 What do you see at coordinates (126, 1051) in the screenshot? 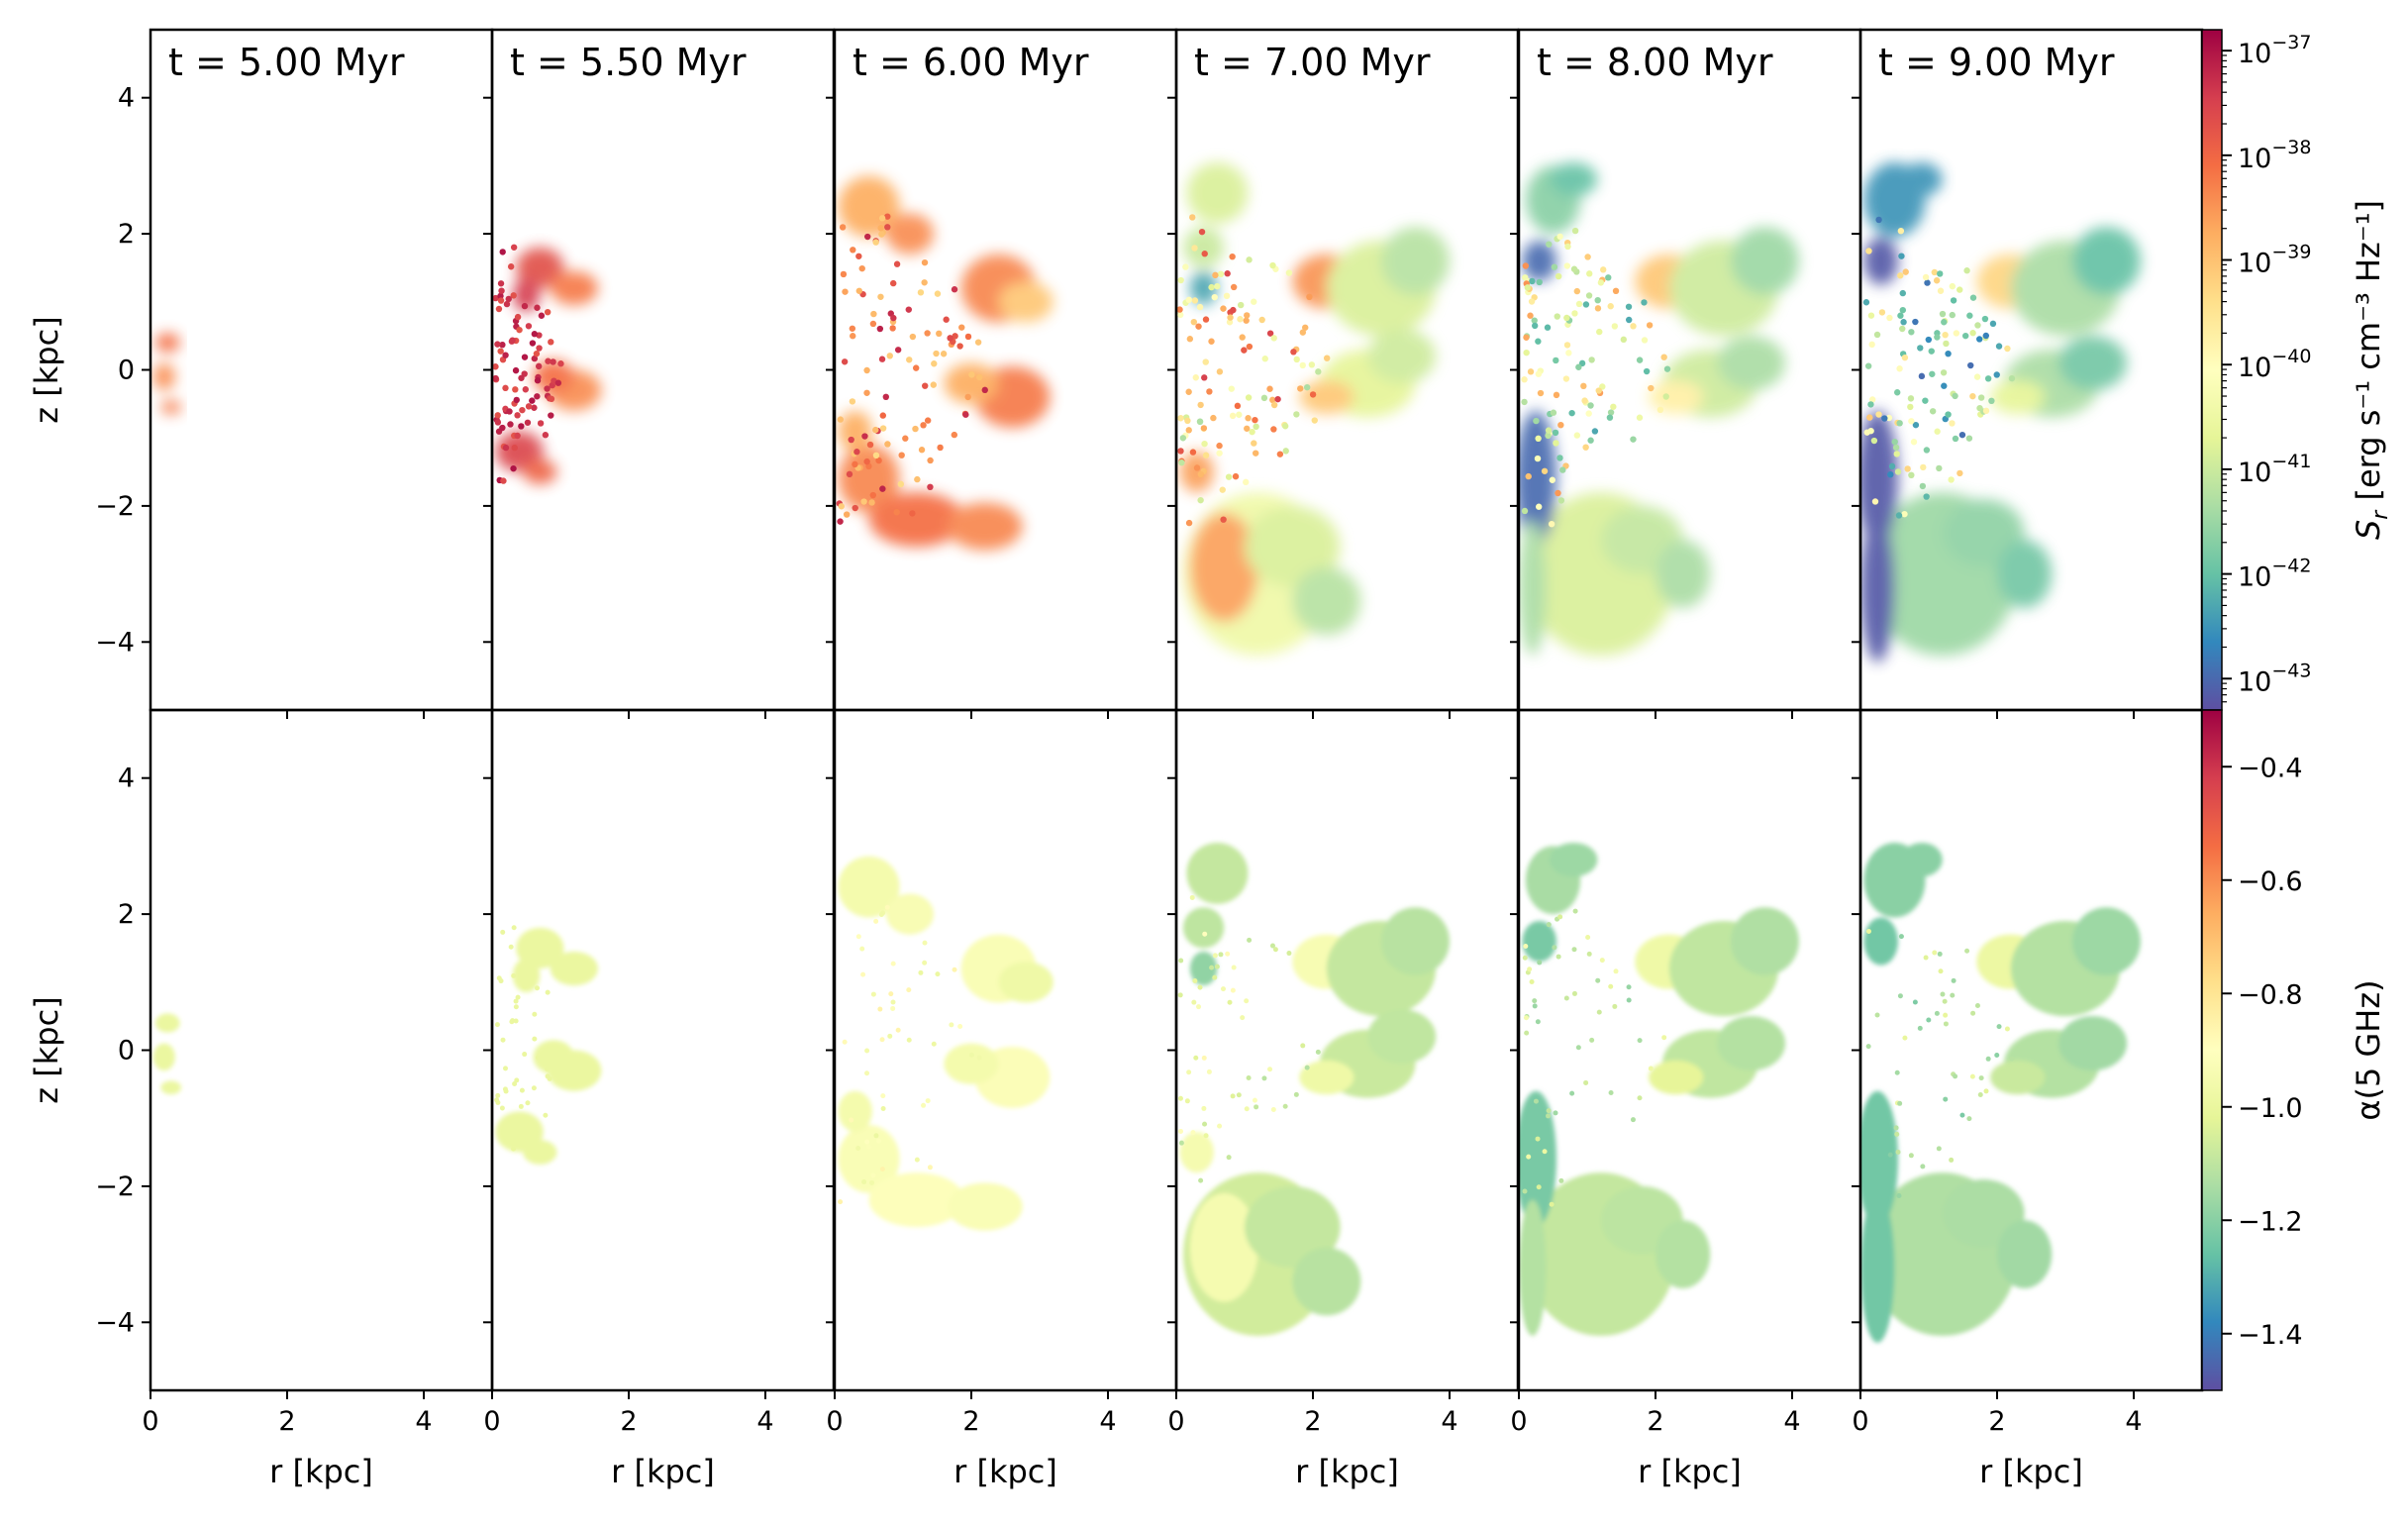
I see `y-tick-label: 0` at bounding box center [126, 1051].